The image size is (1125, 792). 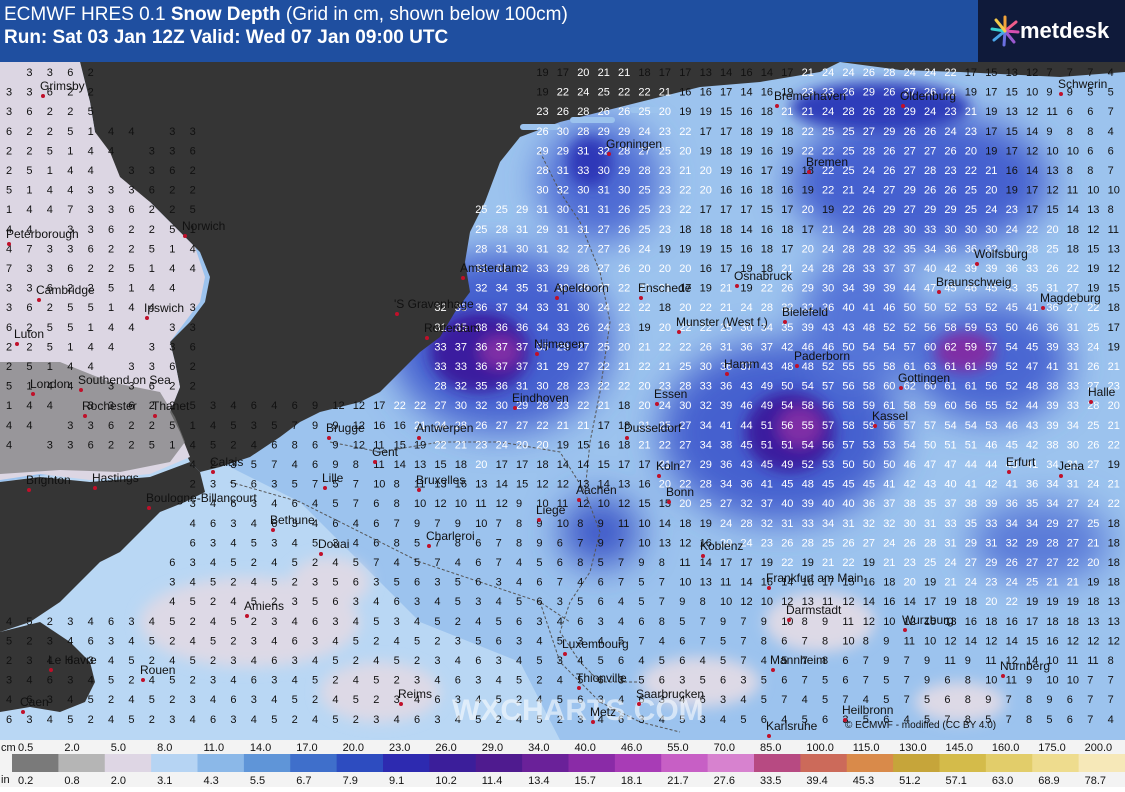 What do you see at coordinates (563, 171) in the screenshot?
I see `grid-value: 31` at bounding box center [563, 171].